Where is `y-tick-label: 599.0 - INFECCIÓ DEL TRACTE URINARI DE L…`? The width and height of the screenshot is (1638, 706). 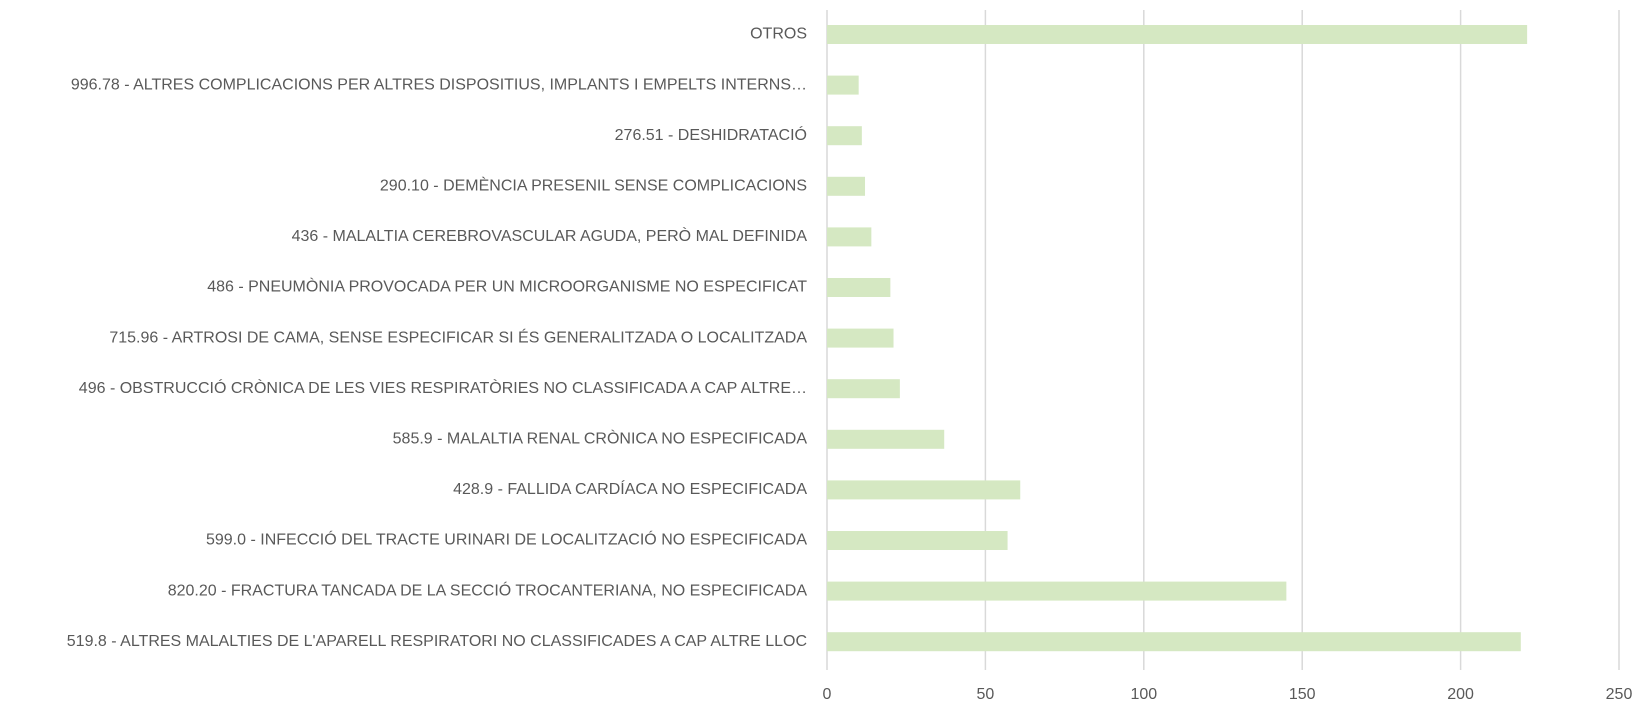 y-tick-label: 599.0 - INFECCIÓ DEL TRACTE URINARI DE L… is located at coordinates (506, 539).